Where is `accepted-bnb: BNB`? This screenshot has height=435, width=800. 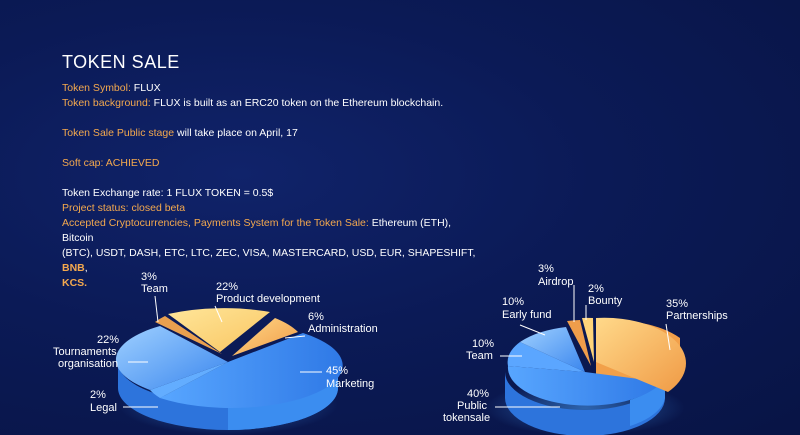
accepted-bnb: BNB is located at coordinates (73, 268).